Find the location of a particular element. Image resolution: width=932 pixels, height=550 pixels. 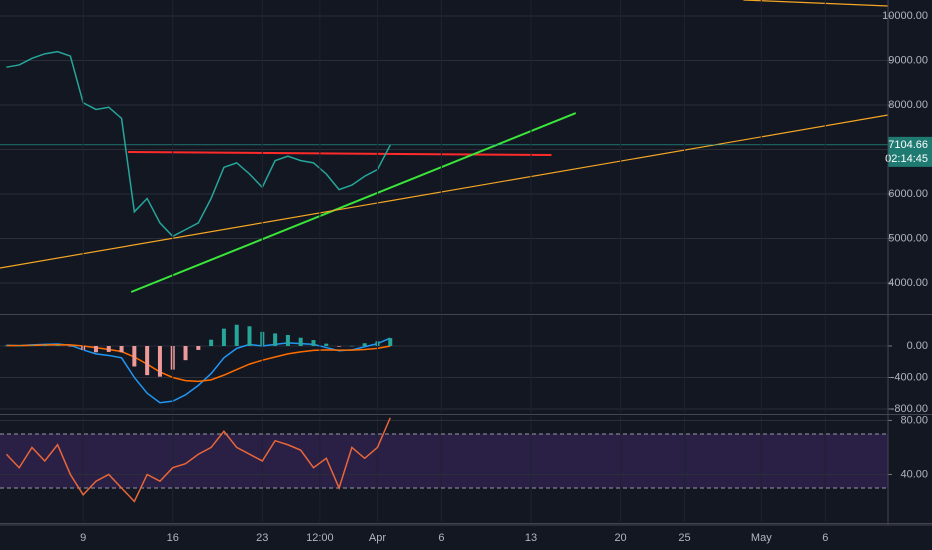

last-price-box is located at coordinates (910, 151).